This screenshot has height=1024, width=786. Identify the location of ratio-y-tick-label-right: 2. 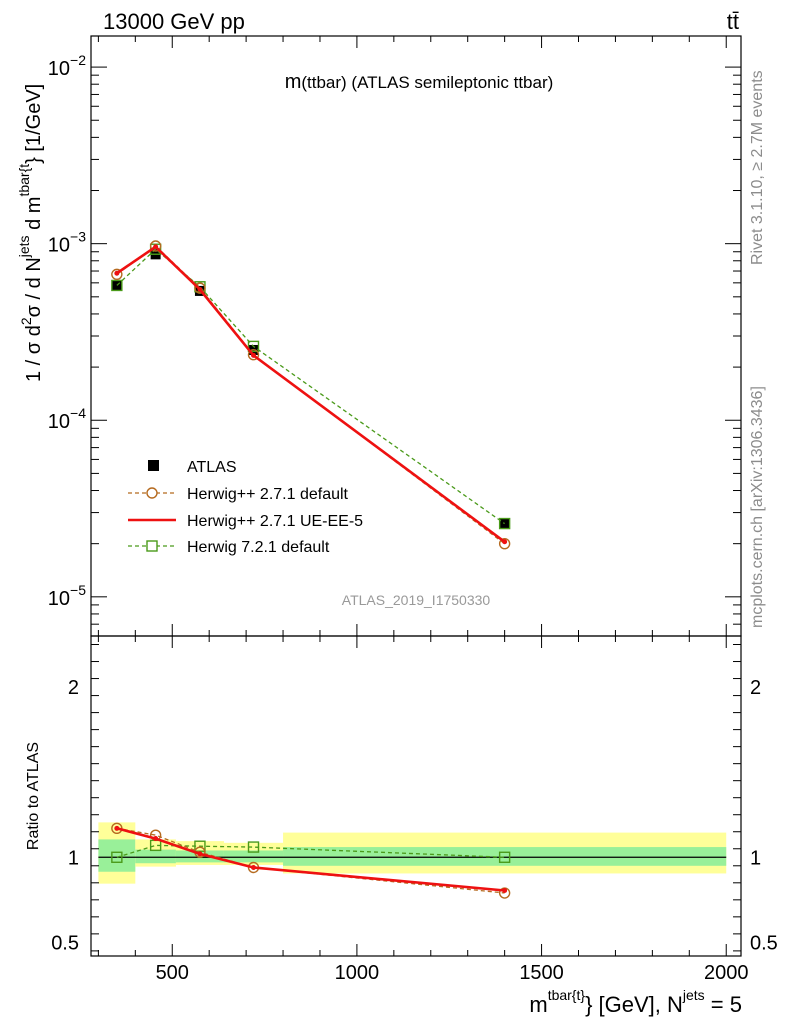
(755, 688).